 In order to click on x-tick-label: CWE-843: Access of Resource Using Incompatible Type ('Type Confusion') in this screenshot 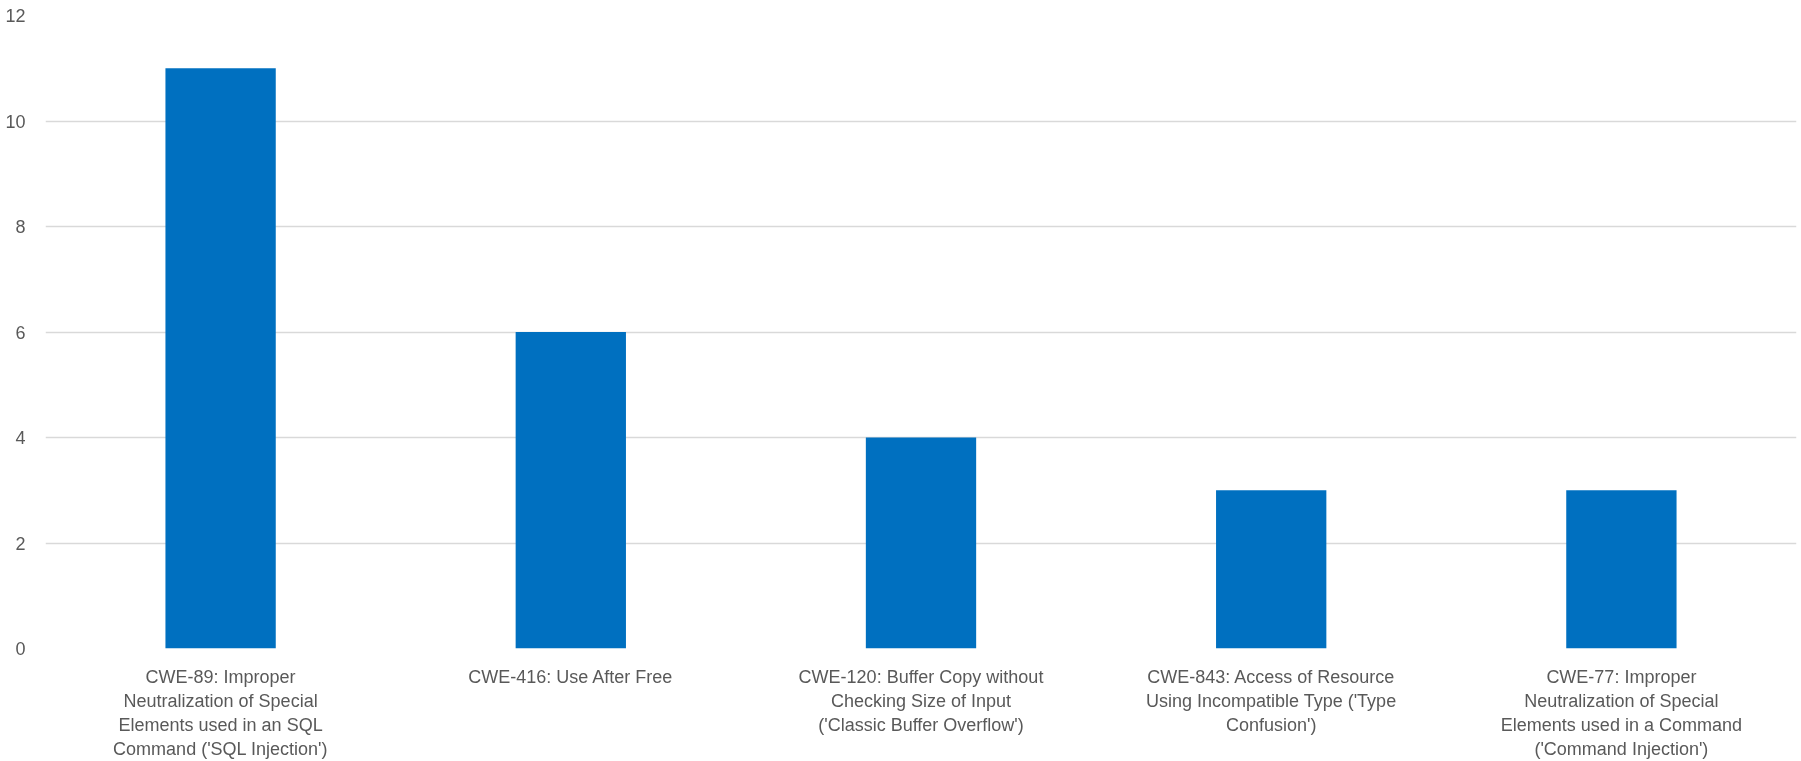, I will do `click(1271, 700)`.